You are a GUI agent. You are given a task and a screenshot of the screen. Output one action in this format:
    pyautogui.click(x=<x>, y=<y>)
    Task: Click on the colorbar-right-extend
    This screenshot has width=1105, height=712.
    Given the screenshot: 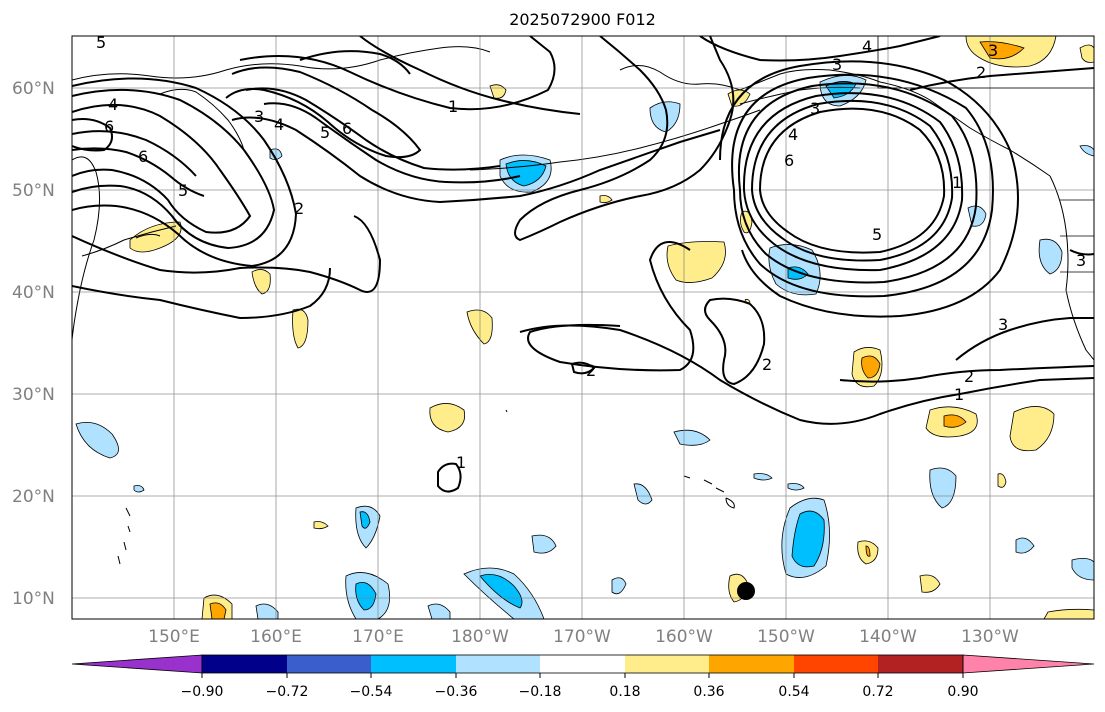 What is the action you would take?
    pyautogui.click(x=1028, y=664)
    